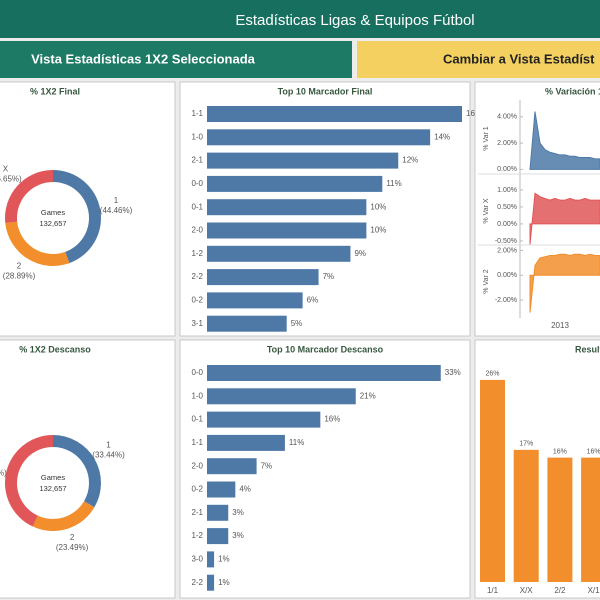 The width and height of the screenshot is (600, 600). What do you see at coordinates (486, 210) in the screenshot?
I see `y-axis-label: % Var X` at bounding box center [486, 210].